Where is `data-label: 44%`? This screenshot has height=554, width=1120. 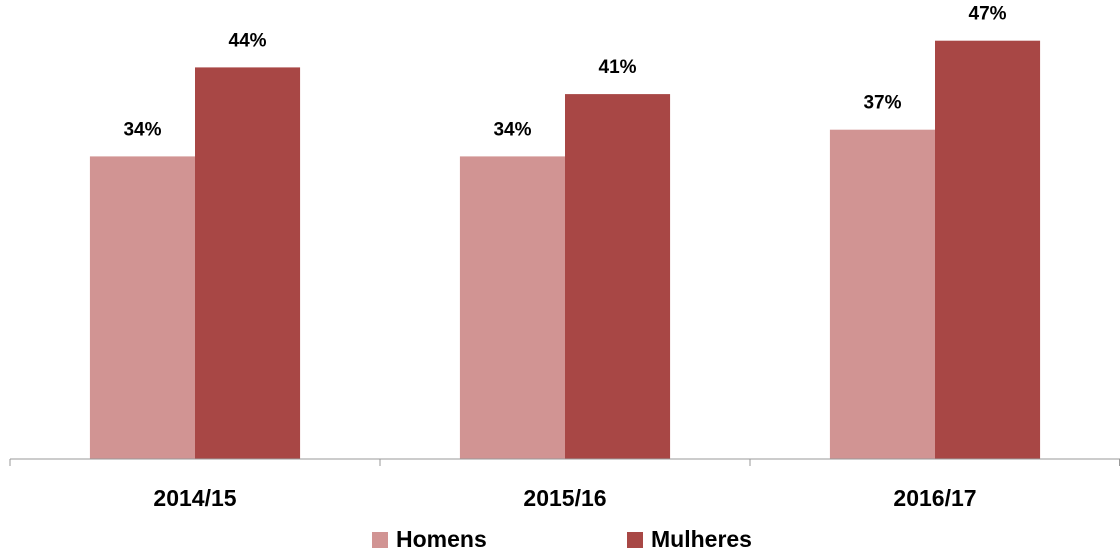 data-label: 44% is located at coordinates (248, 40).